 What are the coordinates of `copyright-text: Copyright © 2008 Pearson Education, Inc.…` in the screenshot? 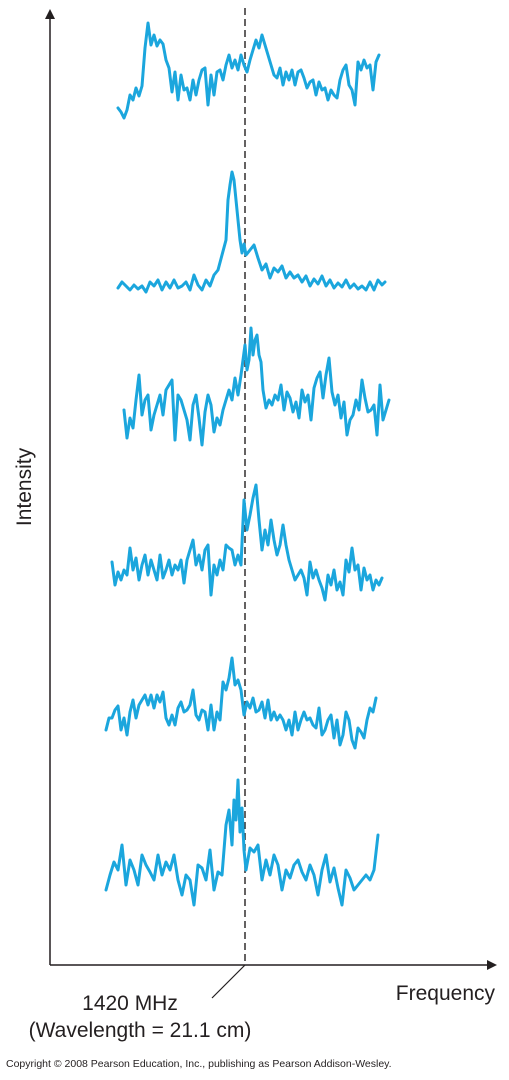 It's located at (199, 1064).